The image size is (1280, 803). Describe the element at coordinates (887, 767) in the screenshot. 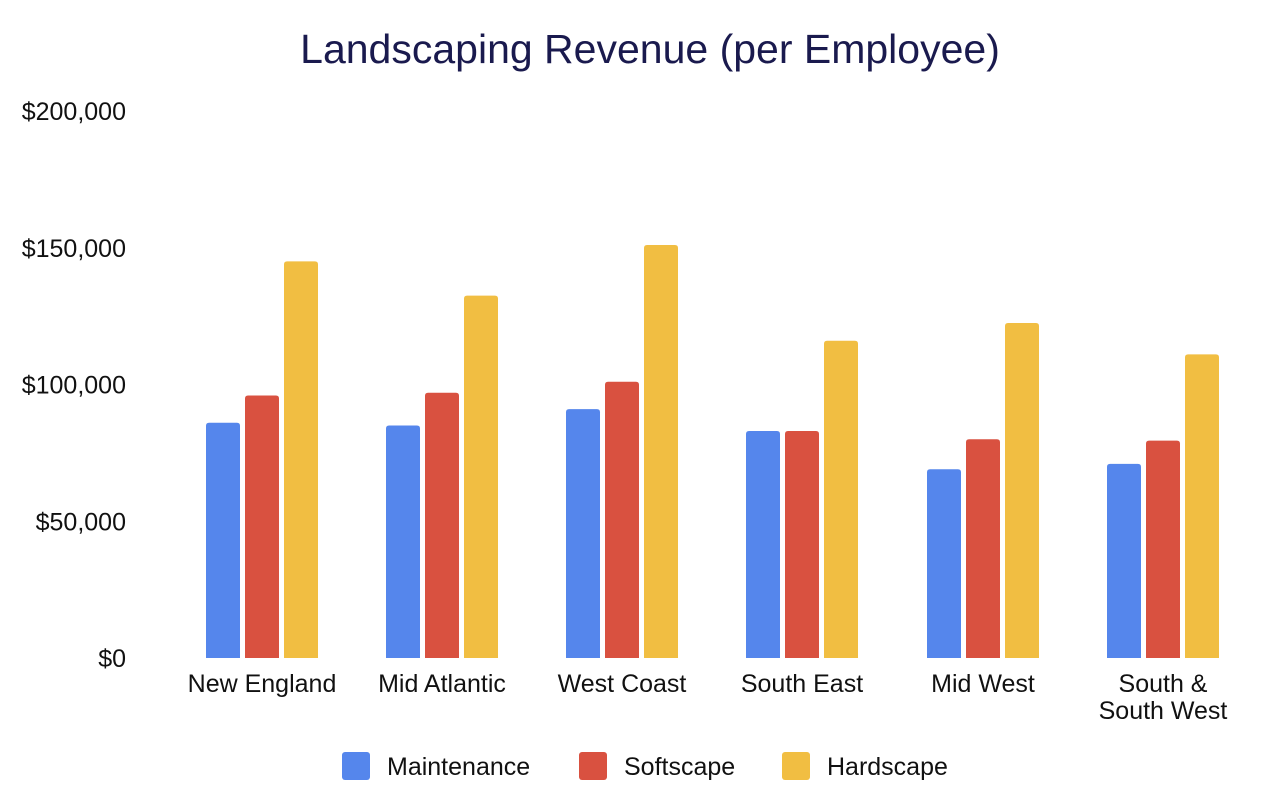

I see `legend-label-hardscape: Hardscape` at that location.